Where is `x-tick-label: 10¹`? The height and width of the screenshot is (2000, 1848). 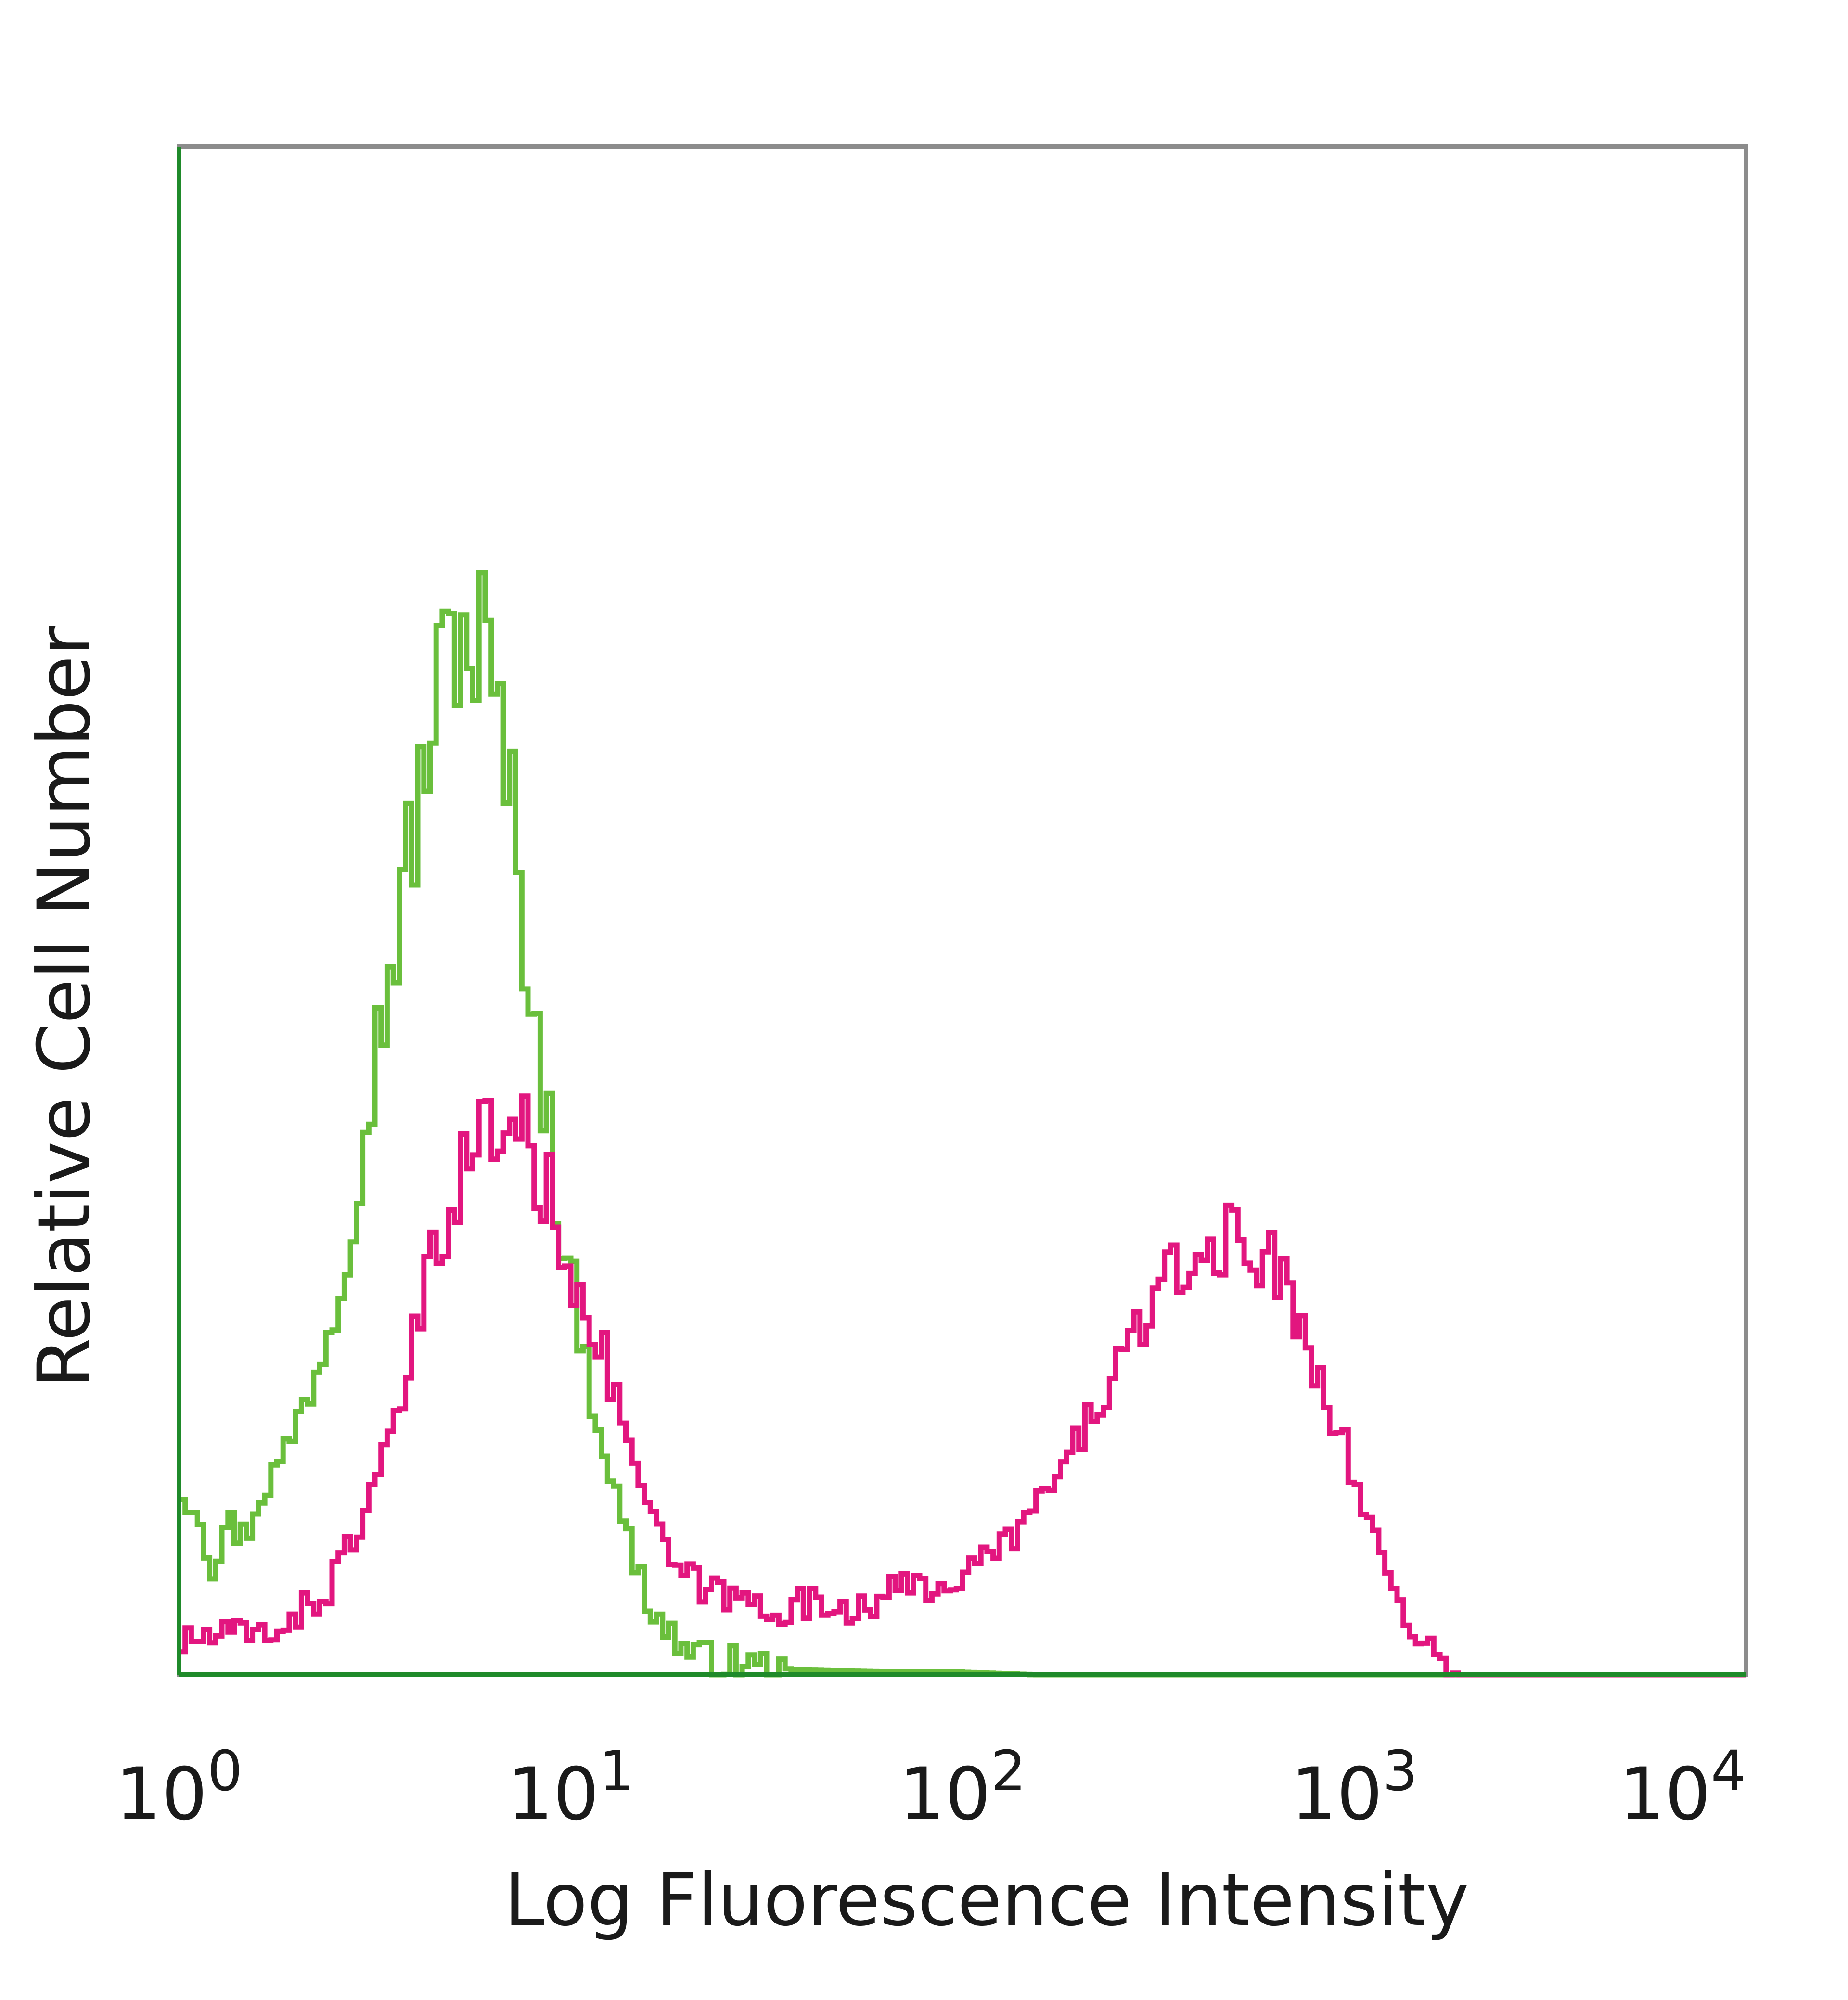
x-tick-label: 10¹ is located at coordinates (570, 1787).